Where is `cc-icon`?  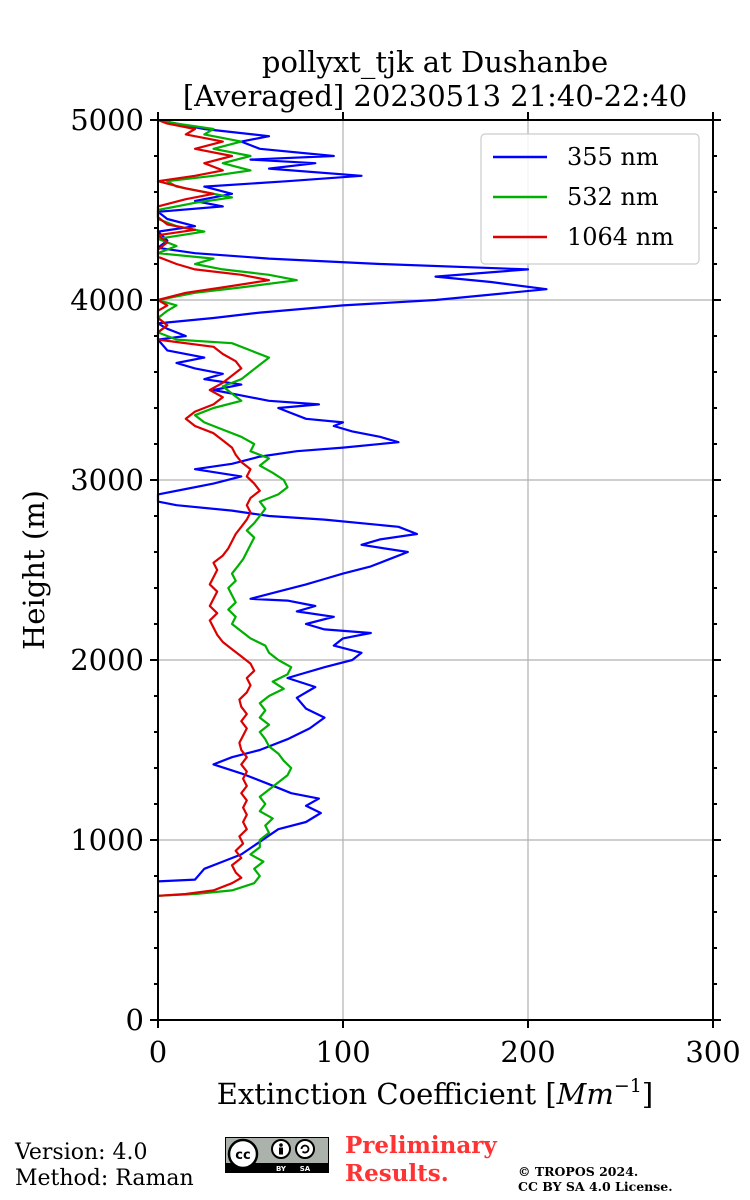 cc-icon is located at coordinates (243, 1154).